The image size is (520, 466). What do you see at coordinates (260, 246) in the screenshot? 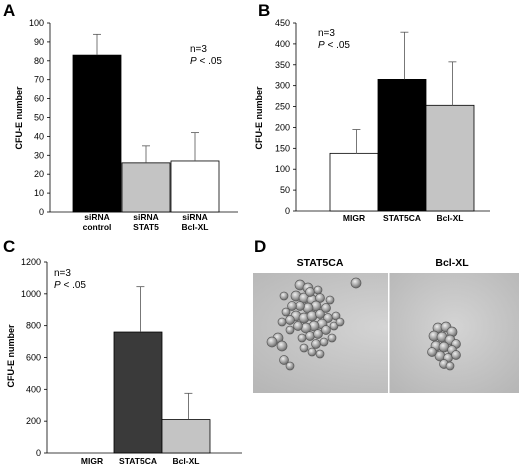
I see `panel-letter-d: D` at bounding box center [260, 246].